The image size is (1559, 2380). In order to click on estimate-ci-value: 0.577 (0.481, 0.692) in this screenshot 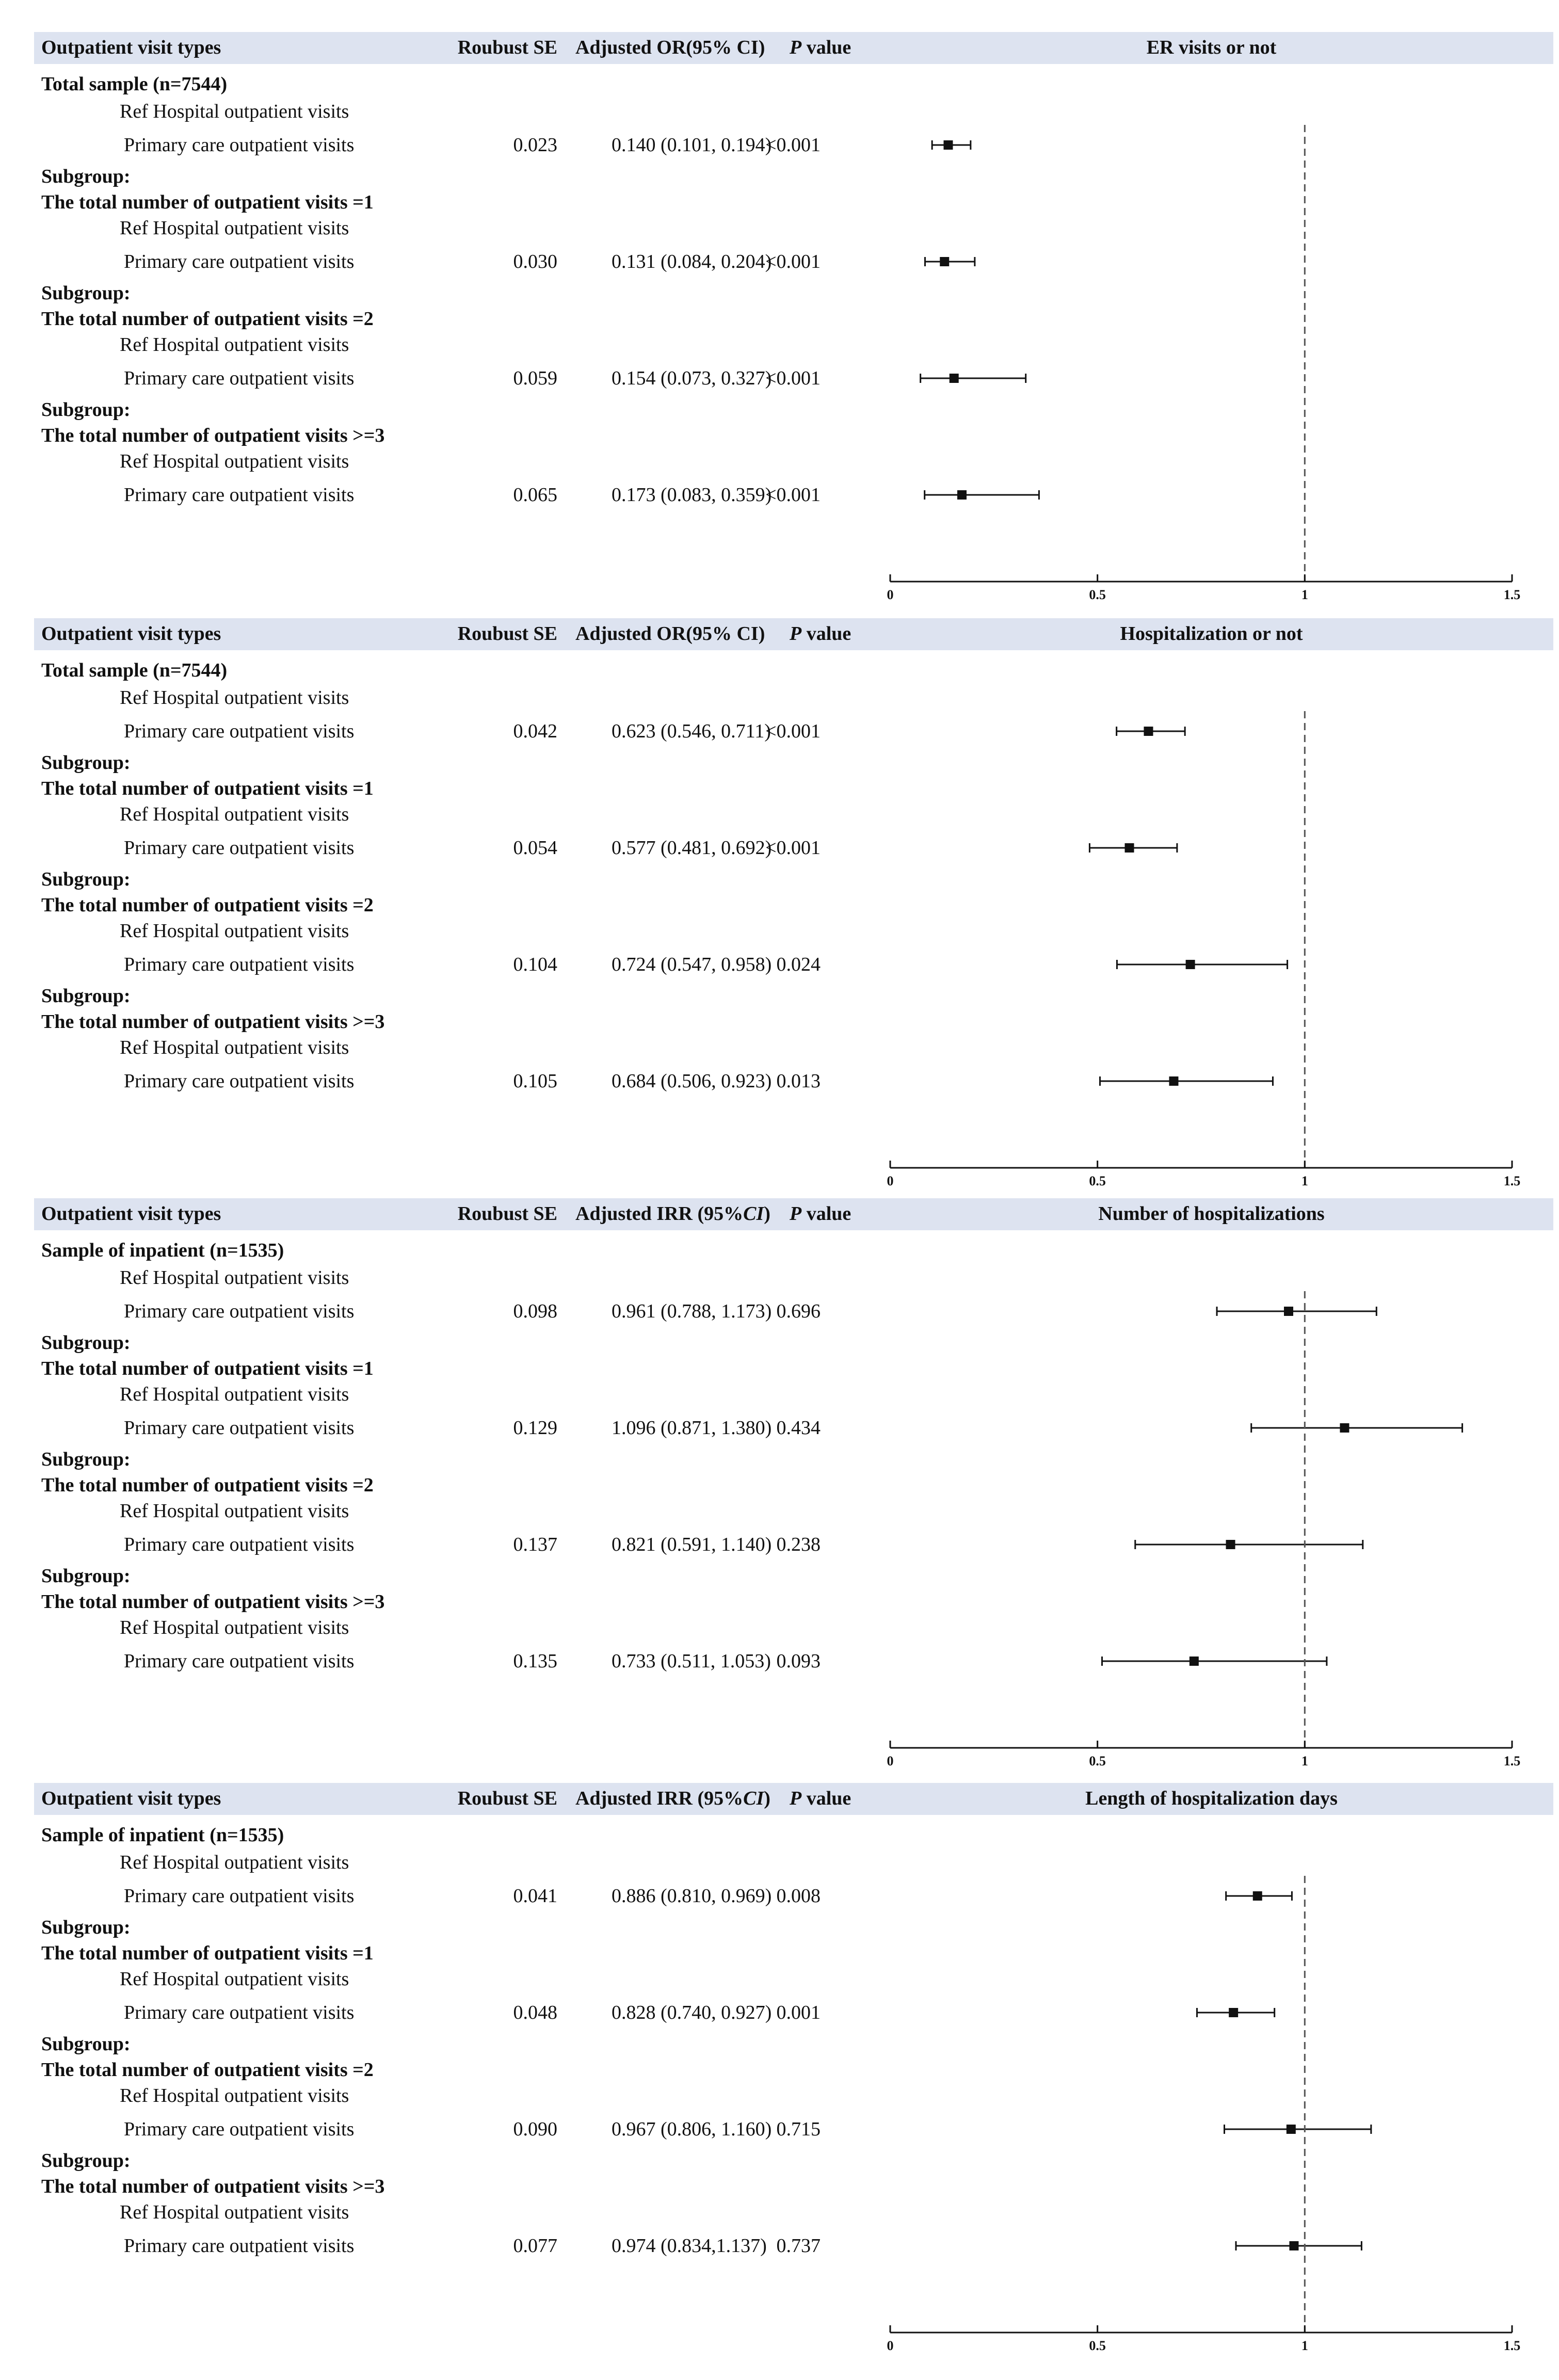, I will do `click(692, 848)`.